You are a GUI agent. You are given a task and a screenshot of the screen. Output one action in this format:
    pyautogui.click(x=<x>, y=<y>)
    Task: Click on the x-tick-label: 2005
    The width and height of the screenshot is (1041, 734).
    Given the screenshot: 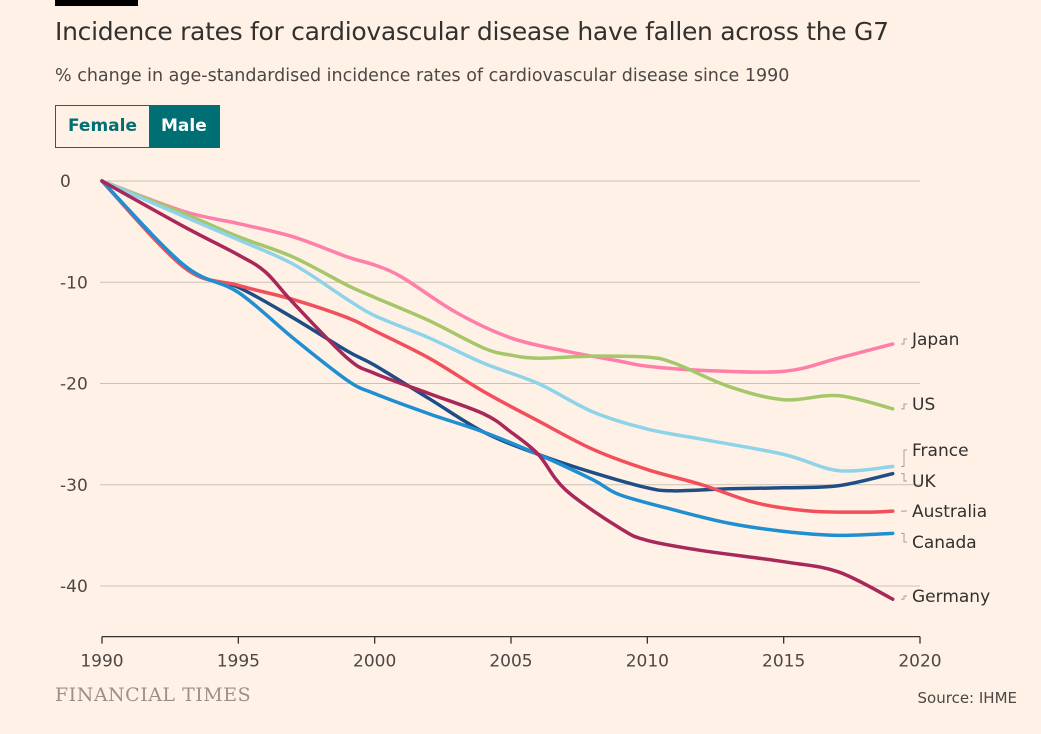 What is the action you would take?
    pyautogui.click(x=510, y=662)
    